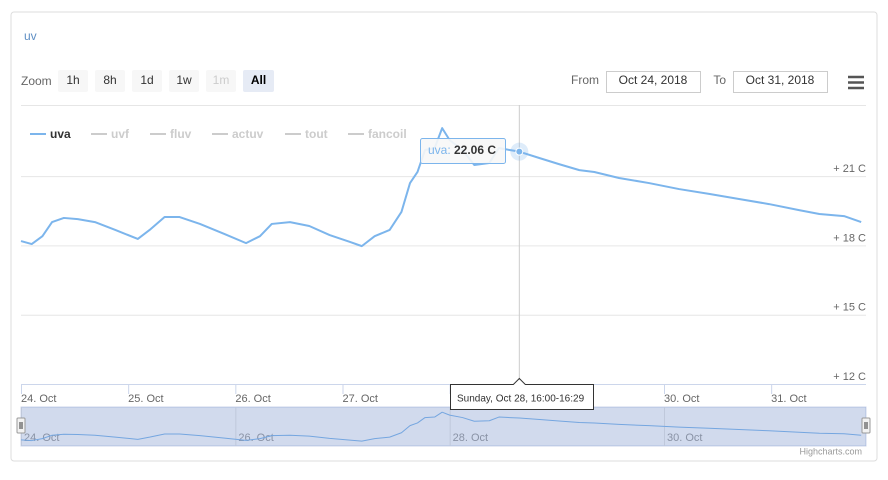 The width and height of the screenshot is (888, 480). I want to click on legend-label: uva, so click(60, 134).